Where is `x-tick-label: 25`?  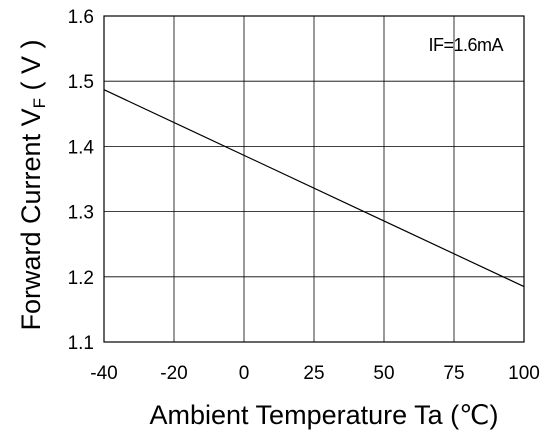 x-tick-label: 25 is located at coordinates (313, 373).